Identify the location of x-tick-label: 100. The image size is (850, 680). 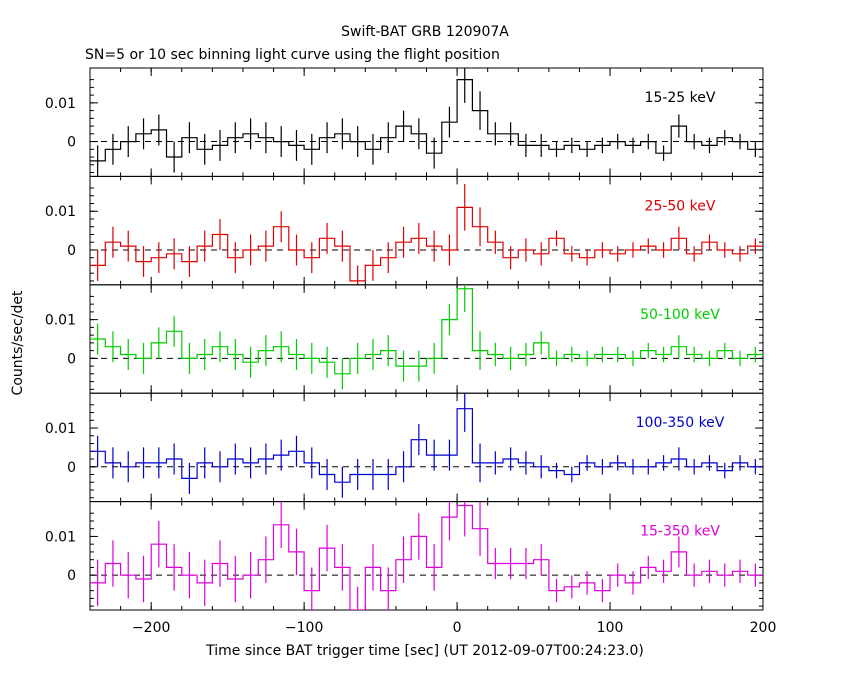
(610, 628).